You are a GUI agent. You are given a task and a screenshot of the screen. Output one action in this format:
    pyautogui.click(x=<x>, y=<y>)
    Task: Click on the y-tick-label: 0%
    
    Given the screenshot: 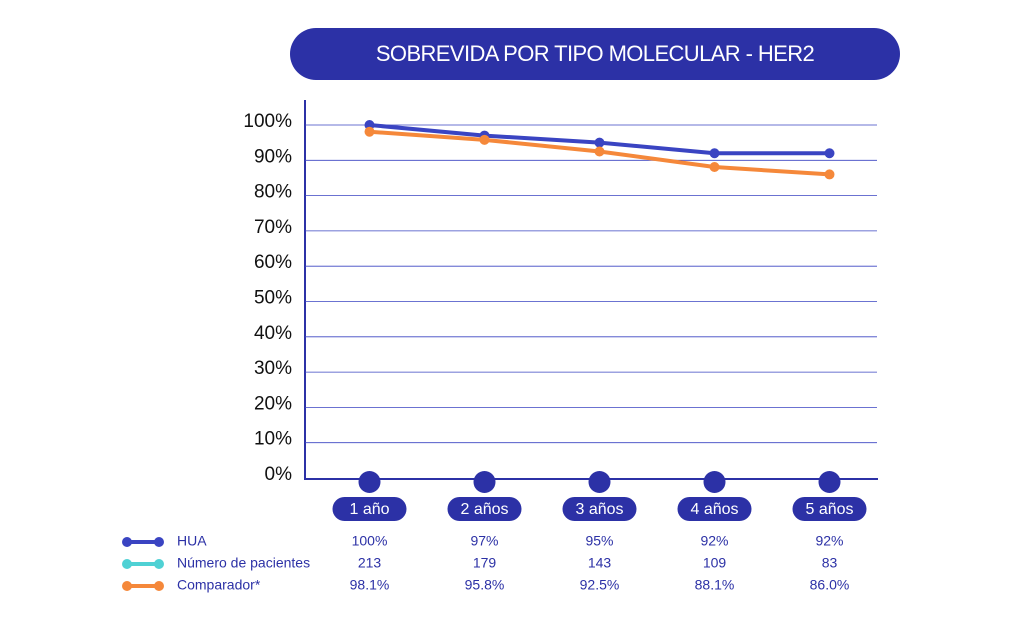 What is the action you would take?
    pyautogui.click(x=279, y=474)
    